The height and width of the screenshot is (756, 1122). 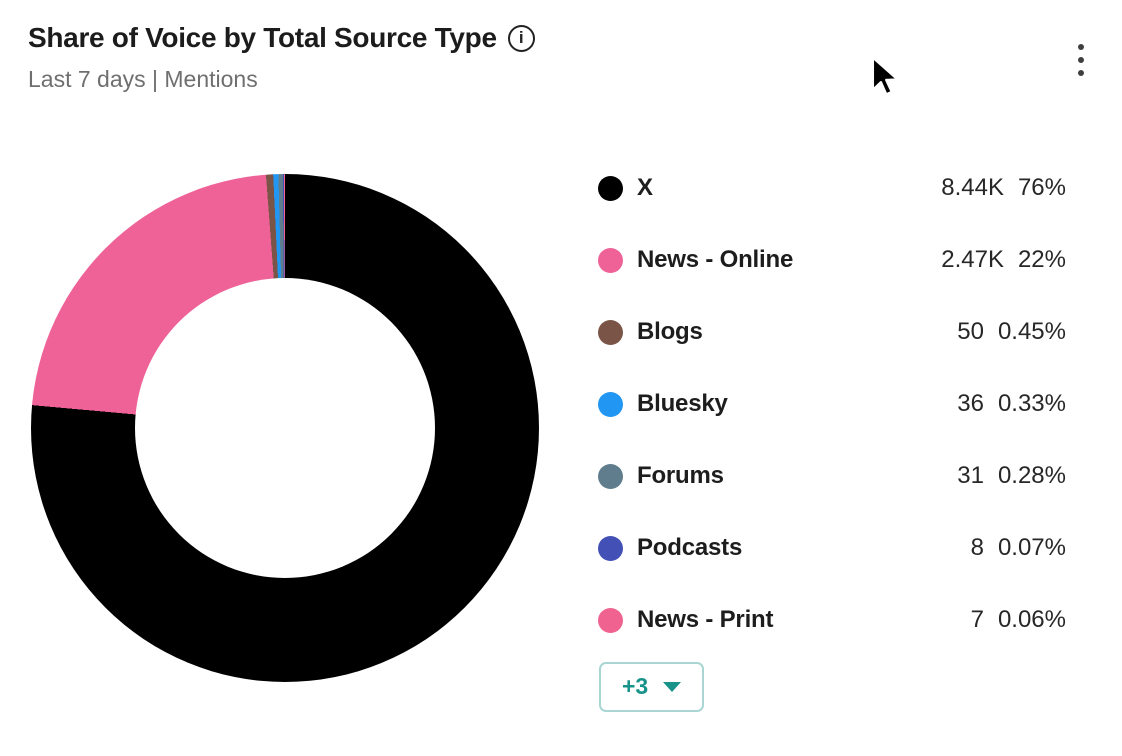 I want to click on legend-percent: 22%, so click(x=1041, y=259).